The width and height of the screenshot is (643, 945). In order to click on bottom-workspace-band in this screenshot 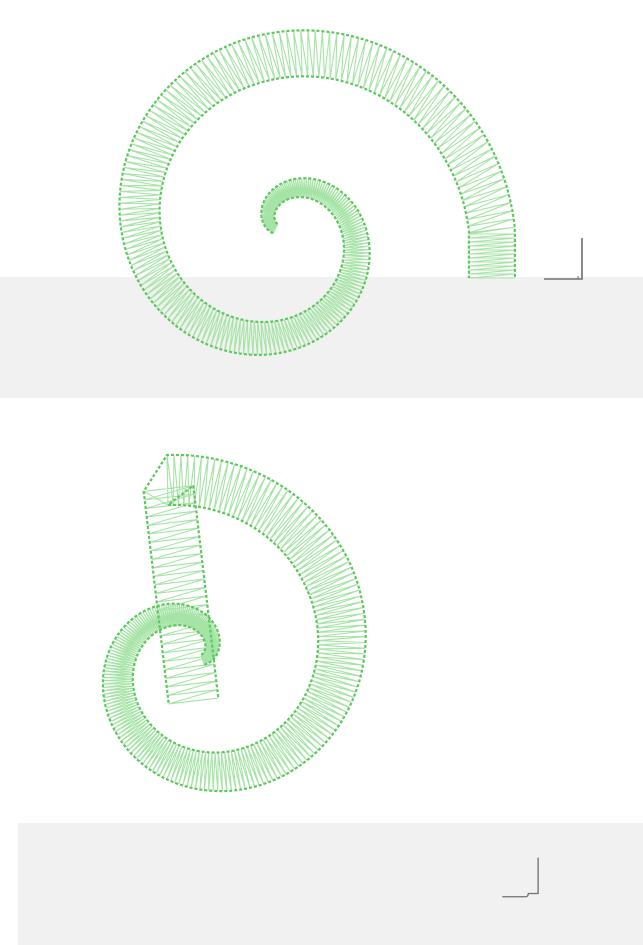, I will do `click(330, 884)`.